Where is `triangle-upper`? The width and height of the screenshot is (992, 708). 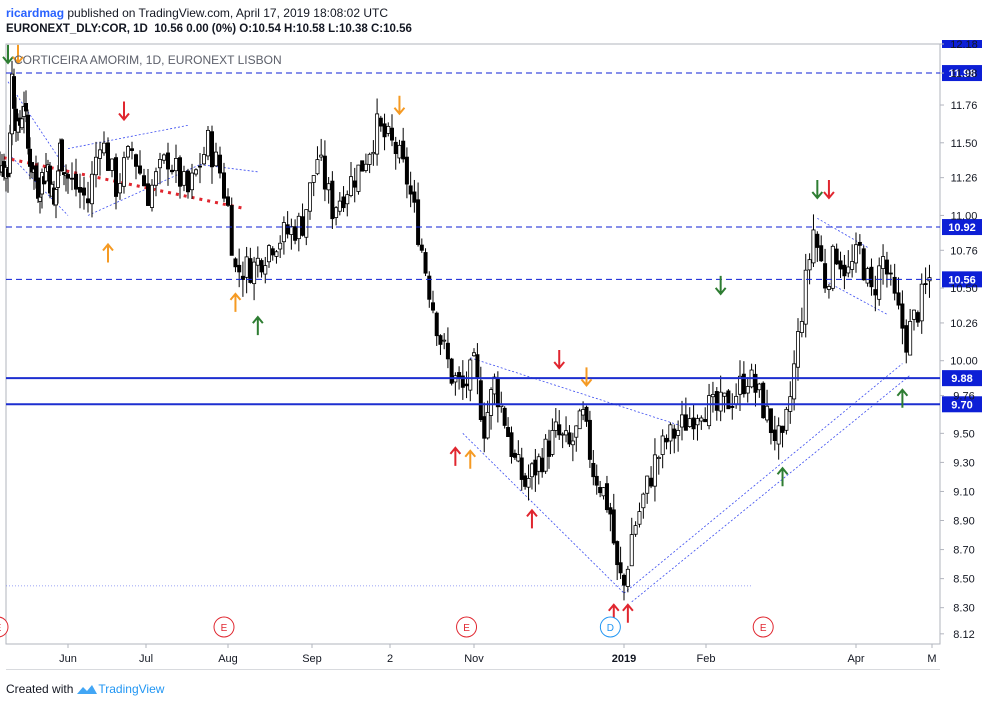
triangle-upper is located at coordinates (128, 136).